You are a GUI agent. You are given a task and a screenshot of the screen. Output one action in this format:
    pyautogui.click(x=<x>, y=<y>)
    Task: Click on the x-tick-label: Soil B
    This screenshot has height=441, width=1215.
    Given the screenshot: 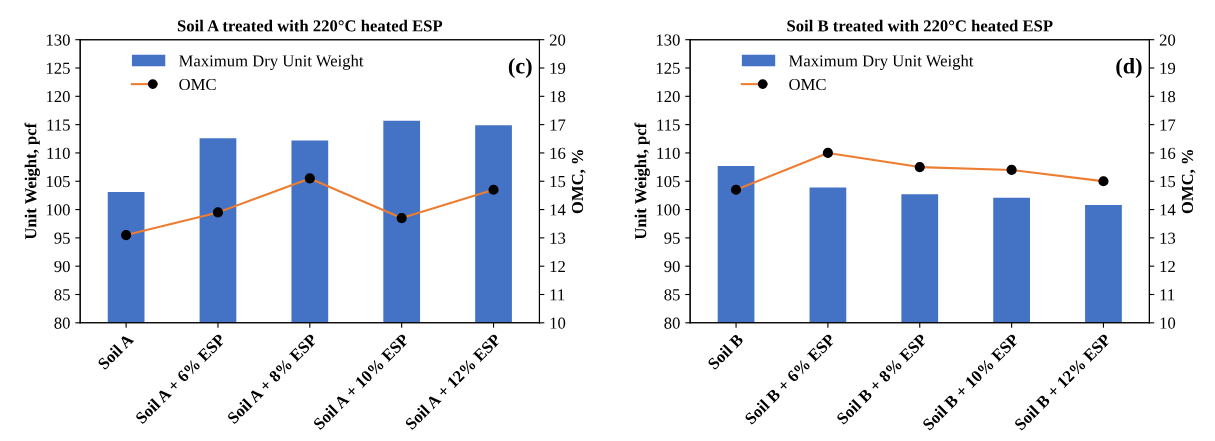 What is the action you would take?
    pyautogui.click(x=725, y=351)
    